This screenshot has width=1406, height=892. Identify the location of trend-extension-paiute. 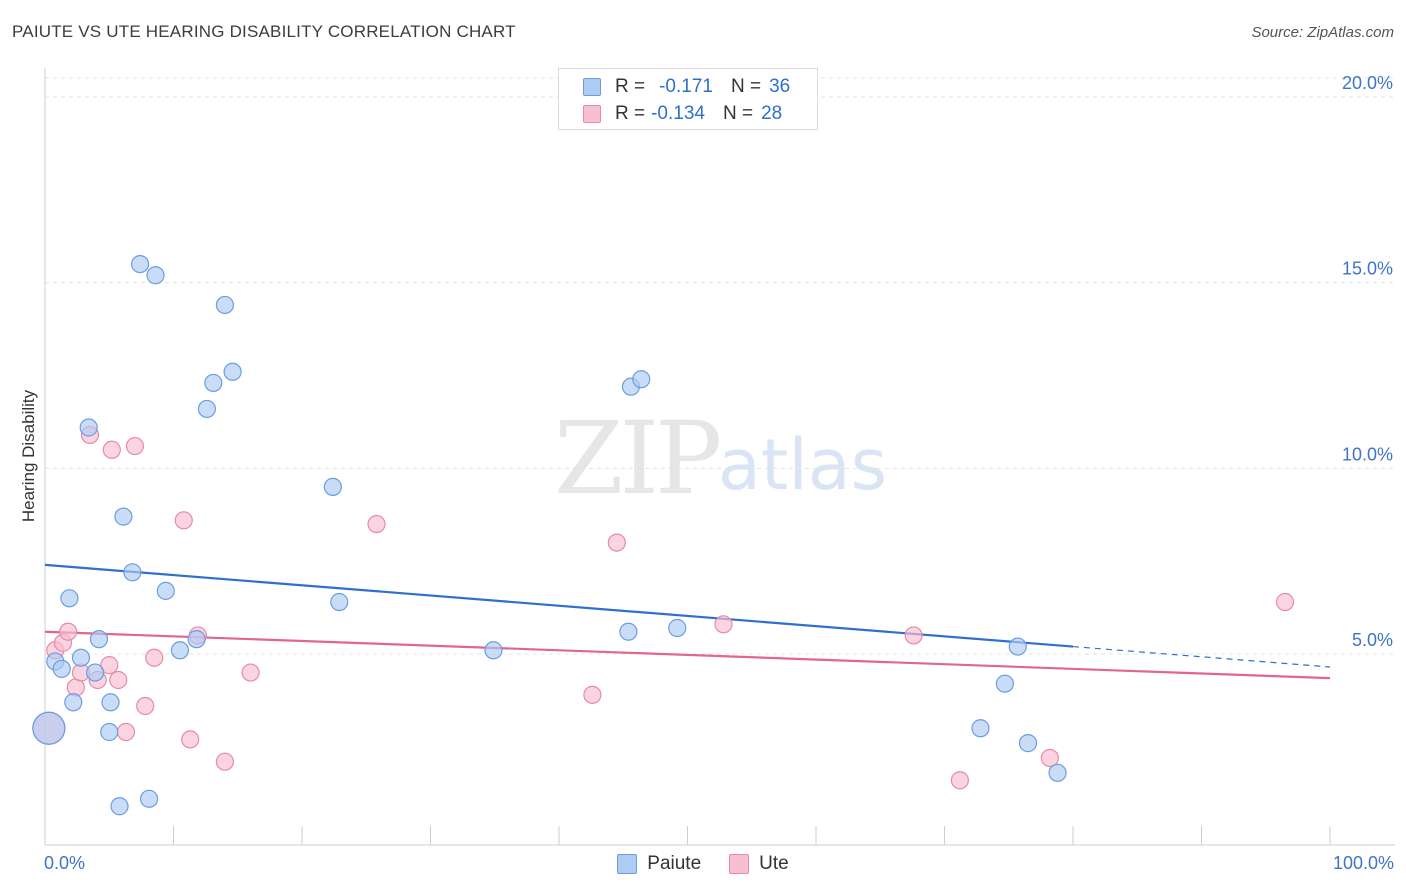
(1201, 656).